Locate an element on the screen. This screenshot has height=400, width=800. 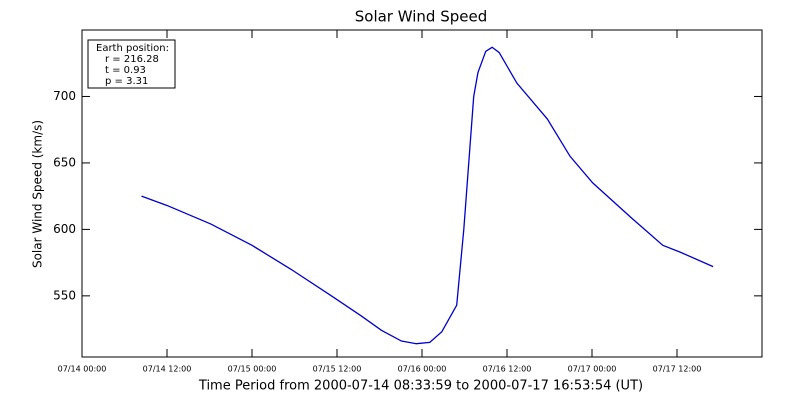
annotation-box is located at coordinates (131, 64).